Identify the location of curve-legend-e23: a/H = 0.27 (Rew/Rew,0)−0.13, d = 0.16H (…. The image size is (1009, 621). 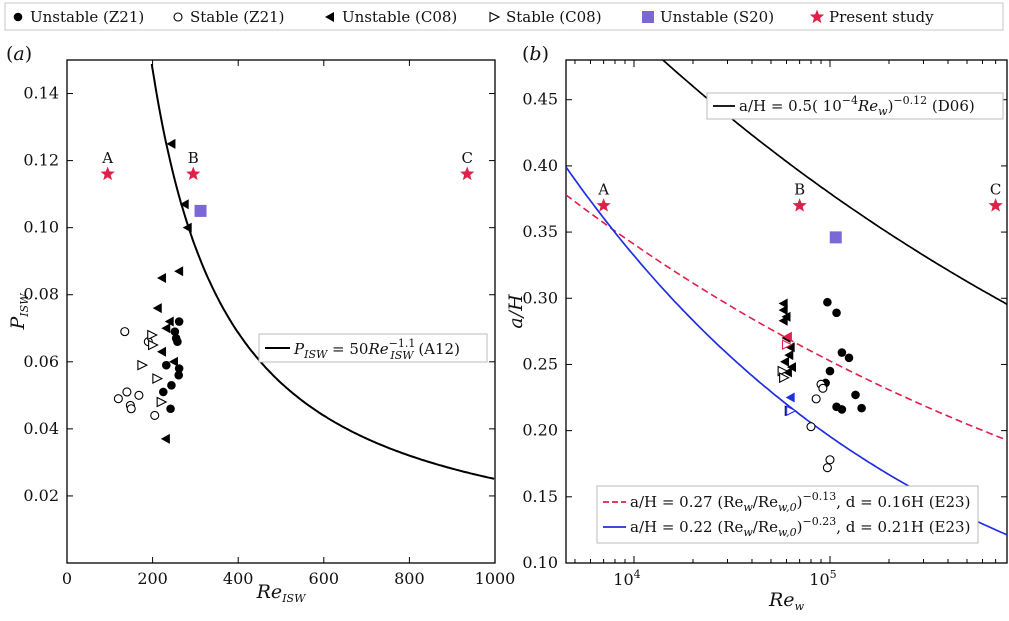
(787, 514).